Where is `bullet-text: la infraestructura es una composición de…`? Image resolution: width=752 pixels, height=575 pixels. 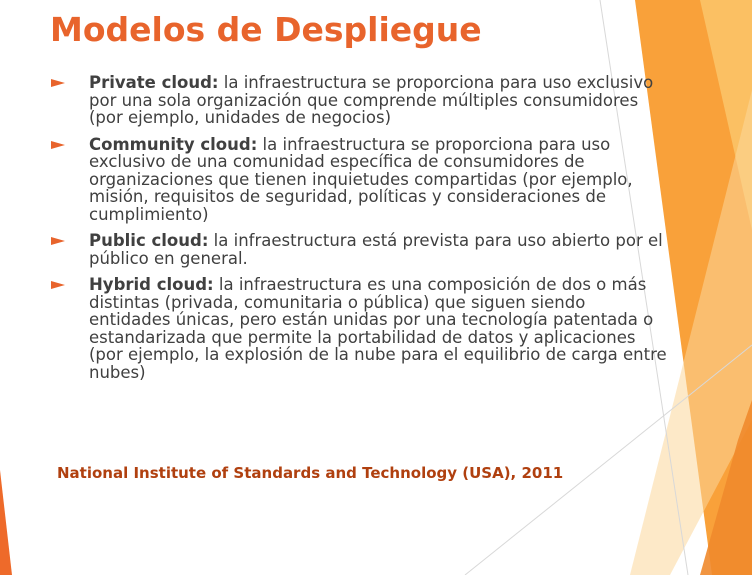 bullet-text: la infraestructura es una composición de… is located at coordinates (378, 328).